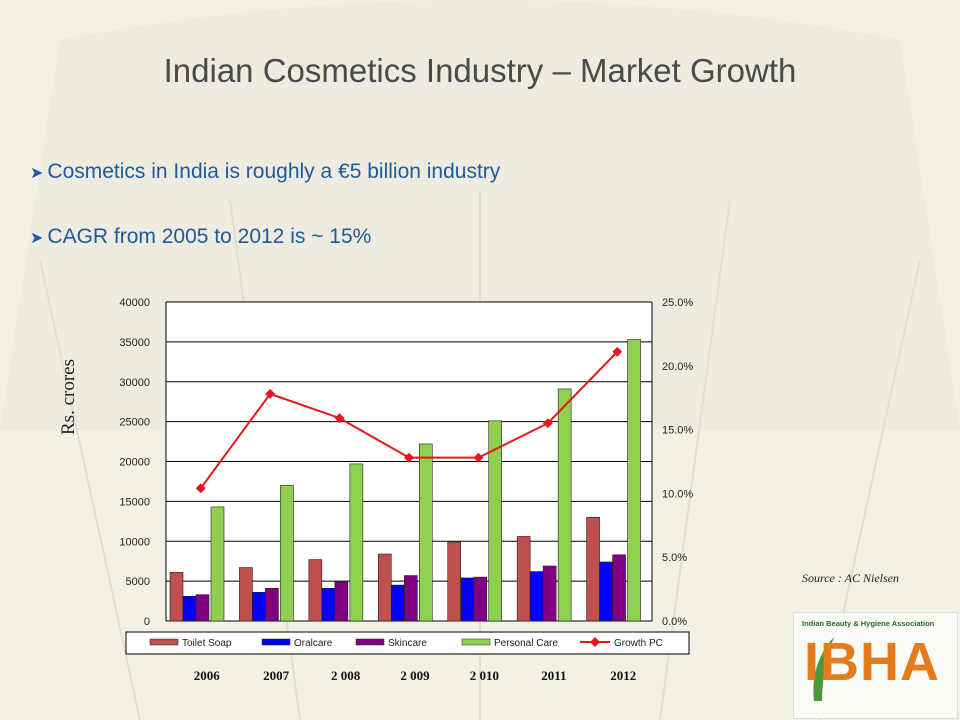  I want to click on legend-label: Oralcare, so click(313, 643).